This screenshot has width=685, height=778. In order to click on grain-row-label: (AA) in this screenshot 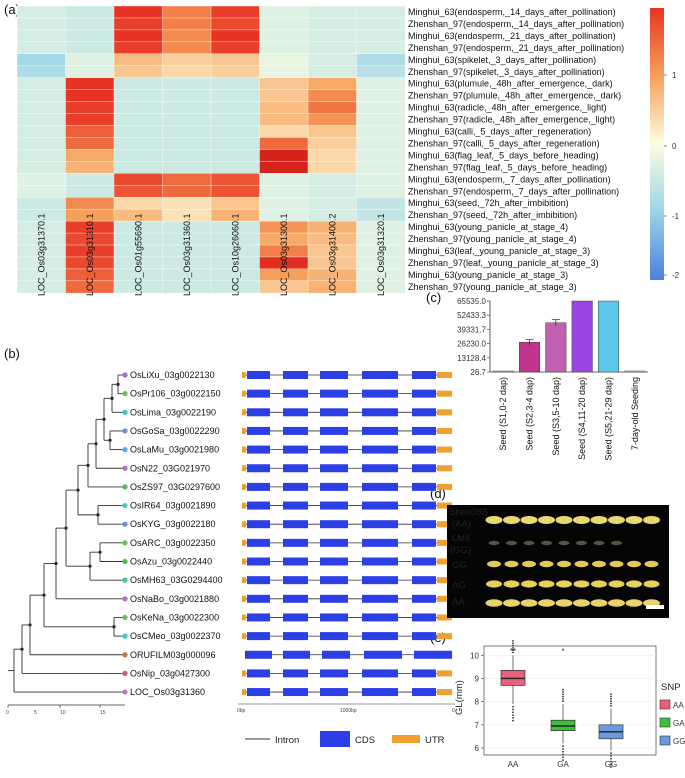, I will do `click(461, 524)`.